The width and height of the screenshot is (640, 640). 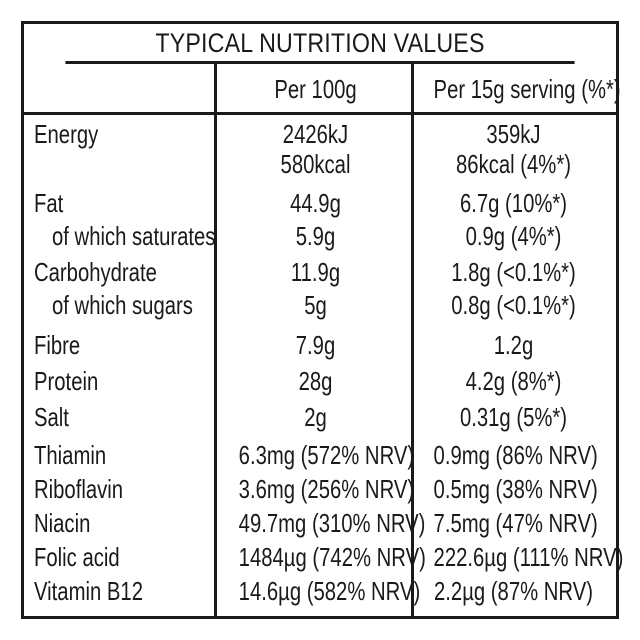 What do you see at coordinates (513, 591) in the screenshot?
I see `row-value-serving: 2.2µg (87% NRV)` at bounding box center [513, 591].